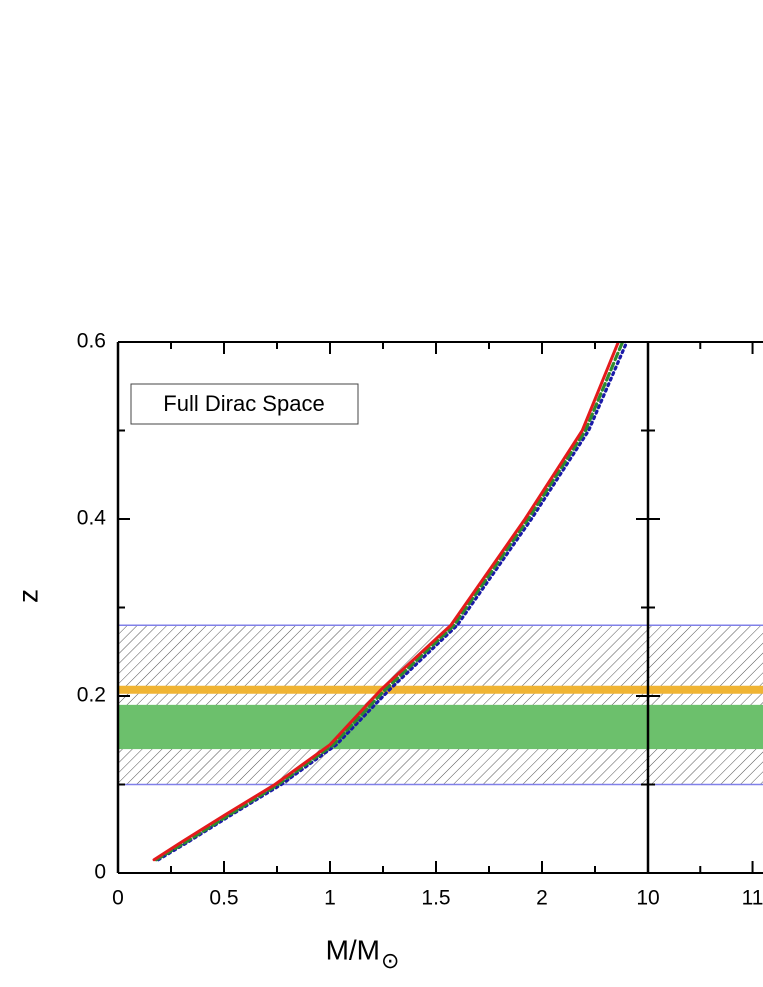 This screenshot has height=987, width=763. I want to click on x-tick-label: 11, so click(752, 898).